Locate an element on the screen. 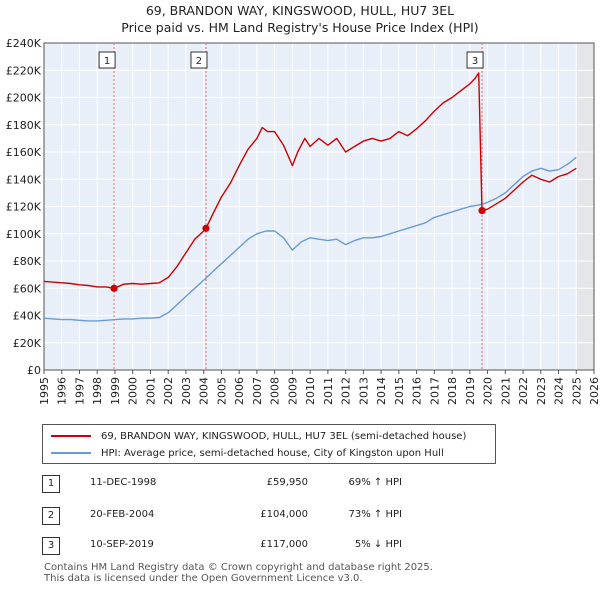  transaction-row: 2 20-FEB-2004 £104,000 73% ↑ HPI is located at coordinates (252, 516).